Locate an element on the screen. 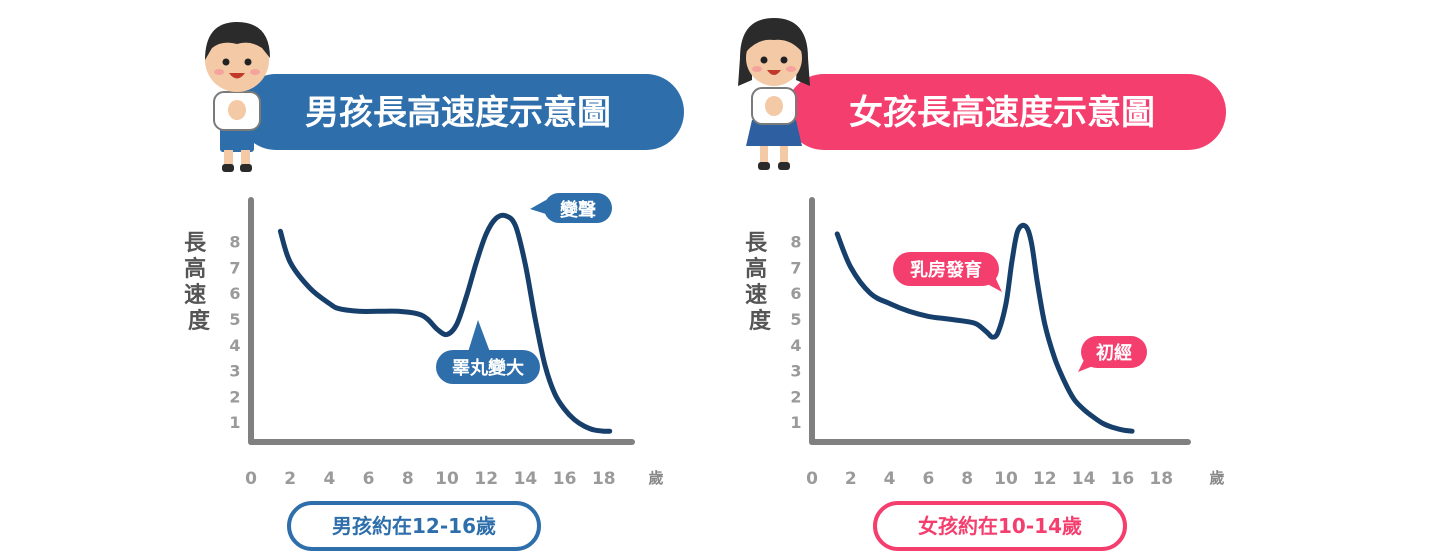 The width and height of the screenshot is (1456, 559). boy-x-axis-label: 歲 is located at coordinates (655, 478).